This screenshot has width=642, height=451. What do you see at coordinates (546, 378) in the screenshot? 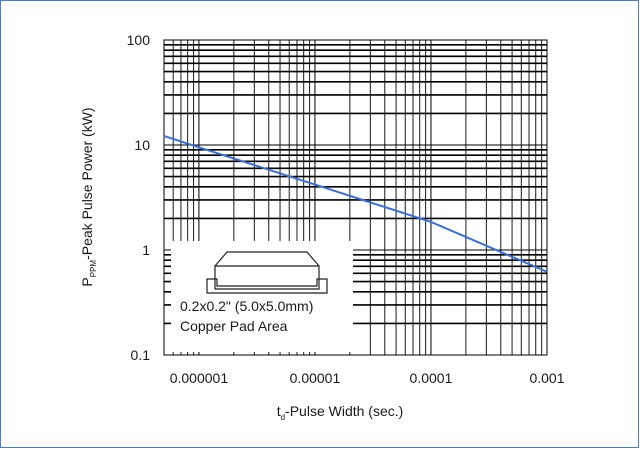
I see `x-tick-label: 0.001` at bounding box center [546, 378].